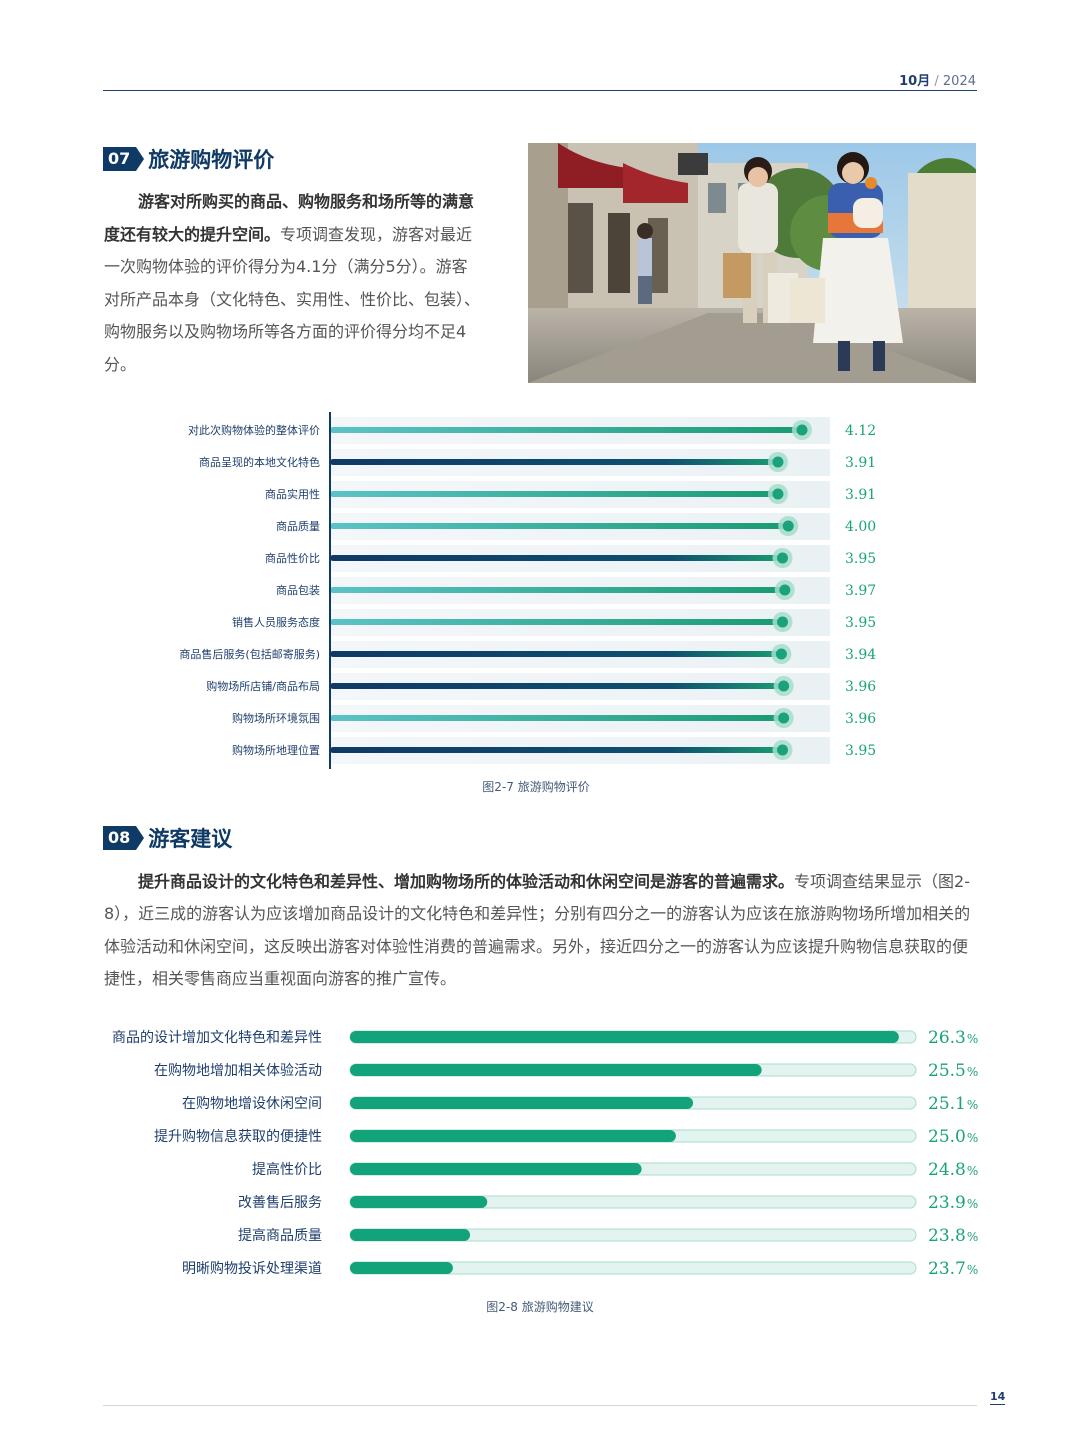  I want to click on section-07-lead: 游客对所购买的商品、购物服务和场所等的满意度还有较大的提升空间。, so click(289, 218).